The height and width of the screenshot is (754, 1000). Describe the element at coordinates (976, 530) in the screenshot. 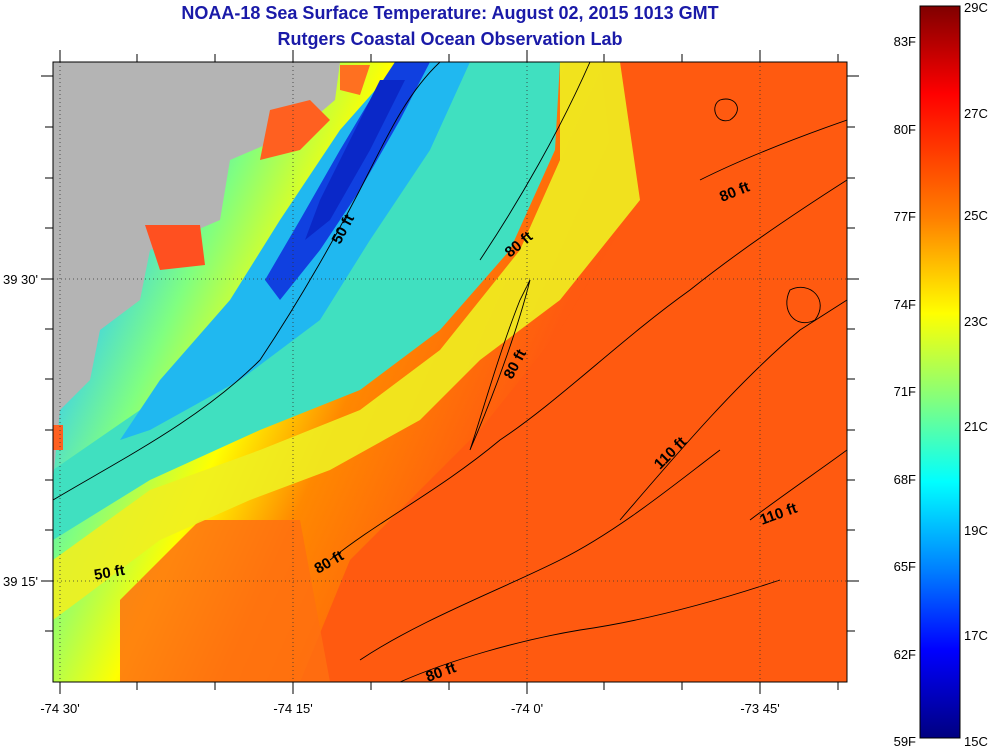

I see `celsius-label: 19C` at that location.